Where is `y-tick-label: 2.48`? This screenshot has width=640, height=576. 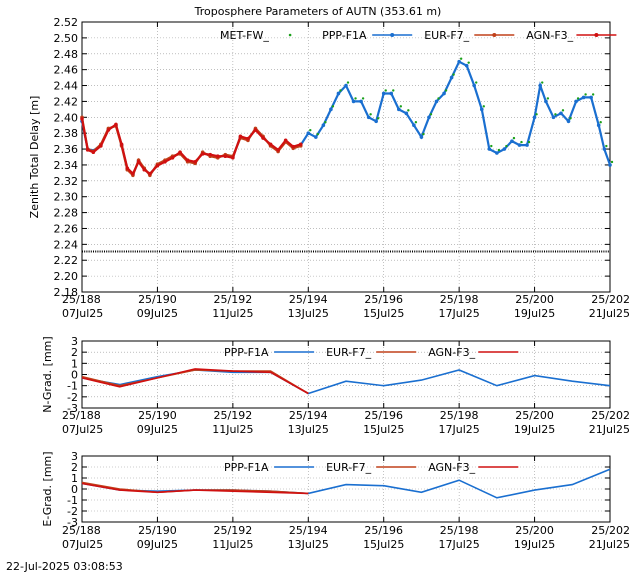 y-tick-label: 2.48 is located at coordinates (66, 54).